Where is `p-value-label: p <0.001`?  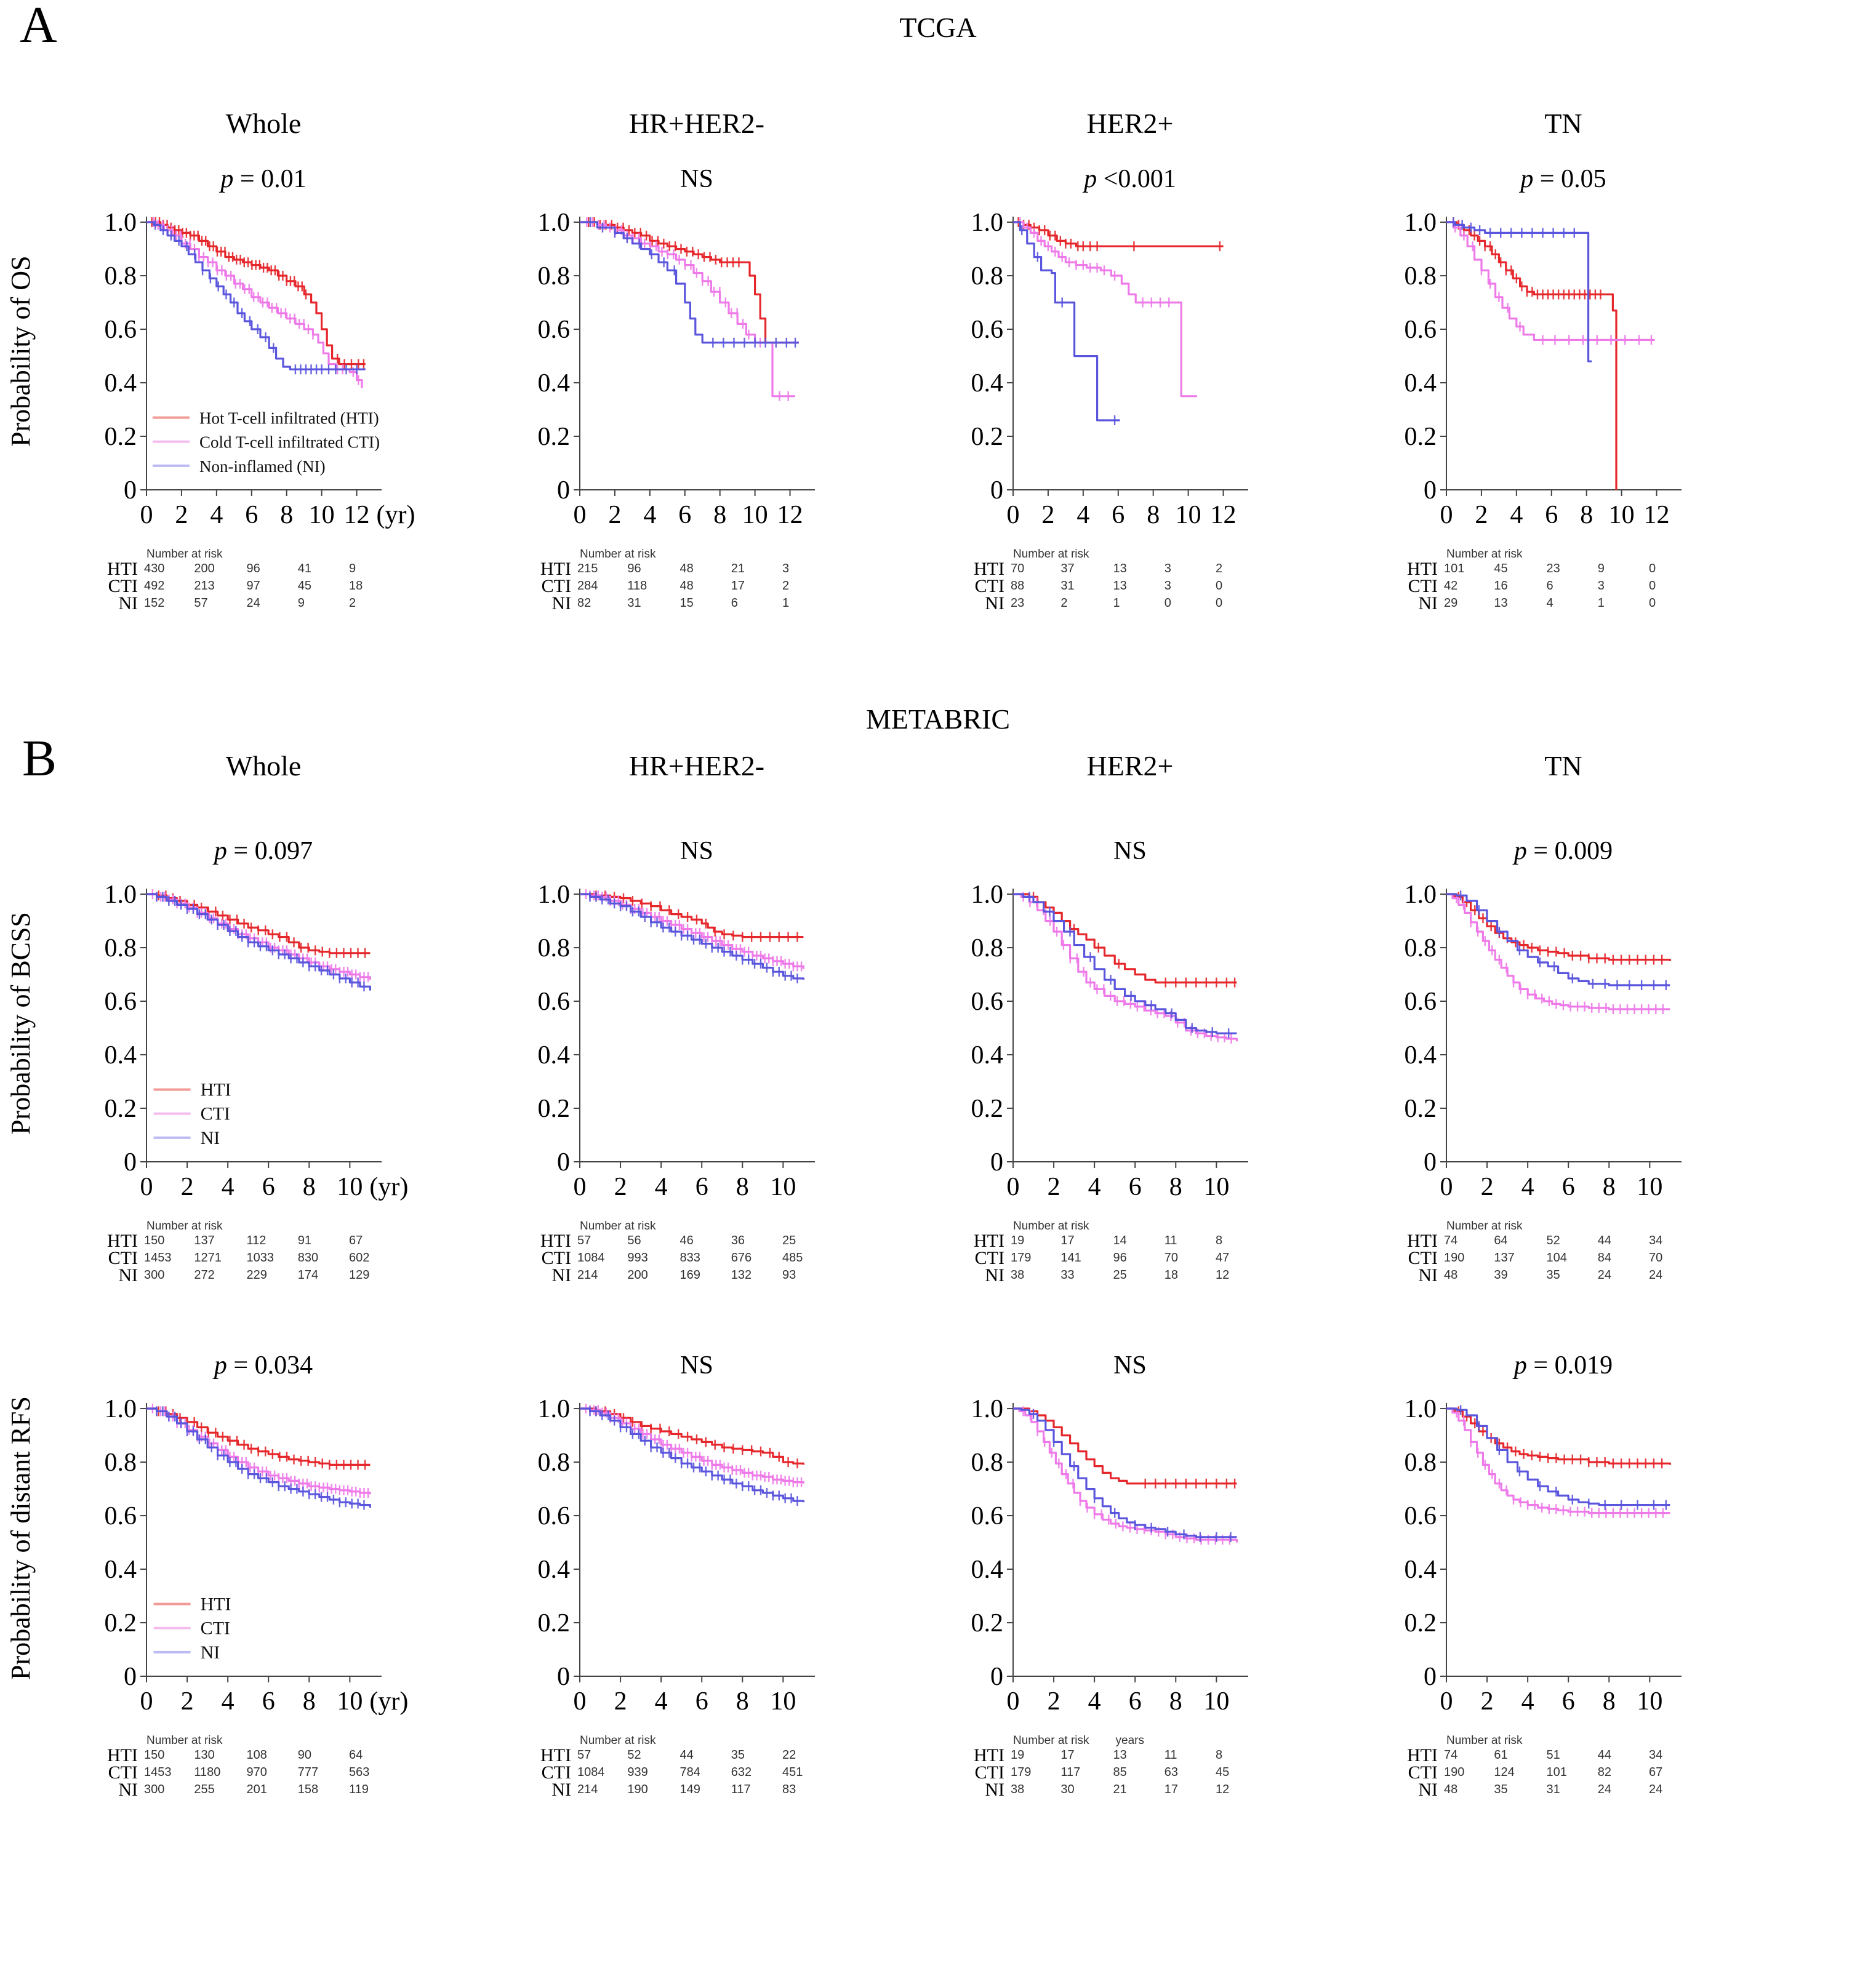
p-value-label: p <0.001 is located at coordinates (1130, 178).